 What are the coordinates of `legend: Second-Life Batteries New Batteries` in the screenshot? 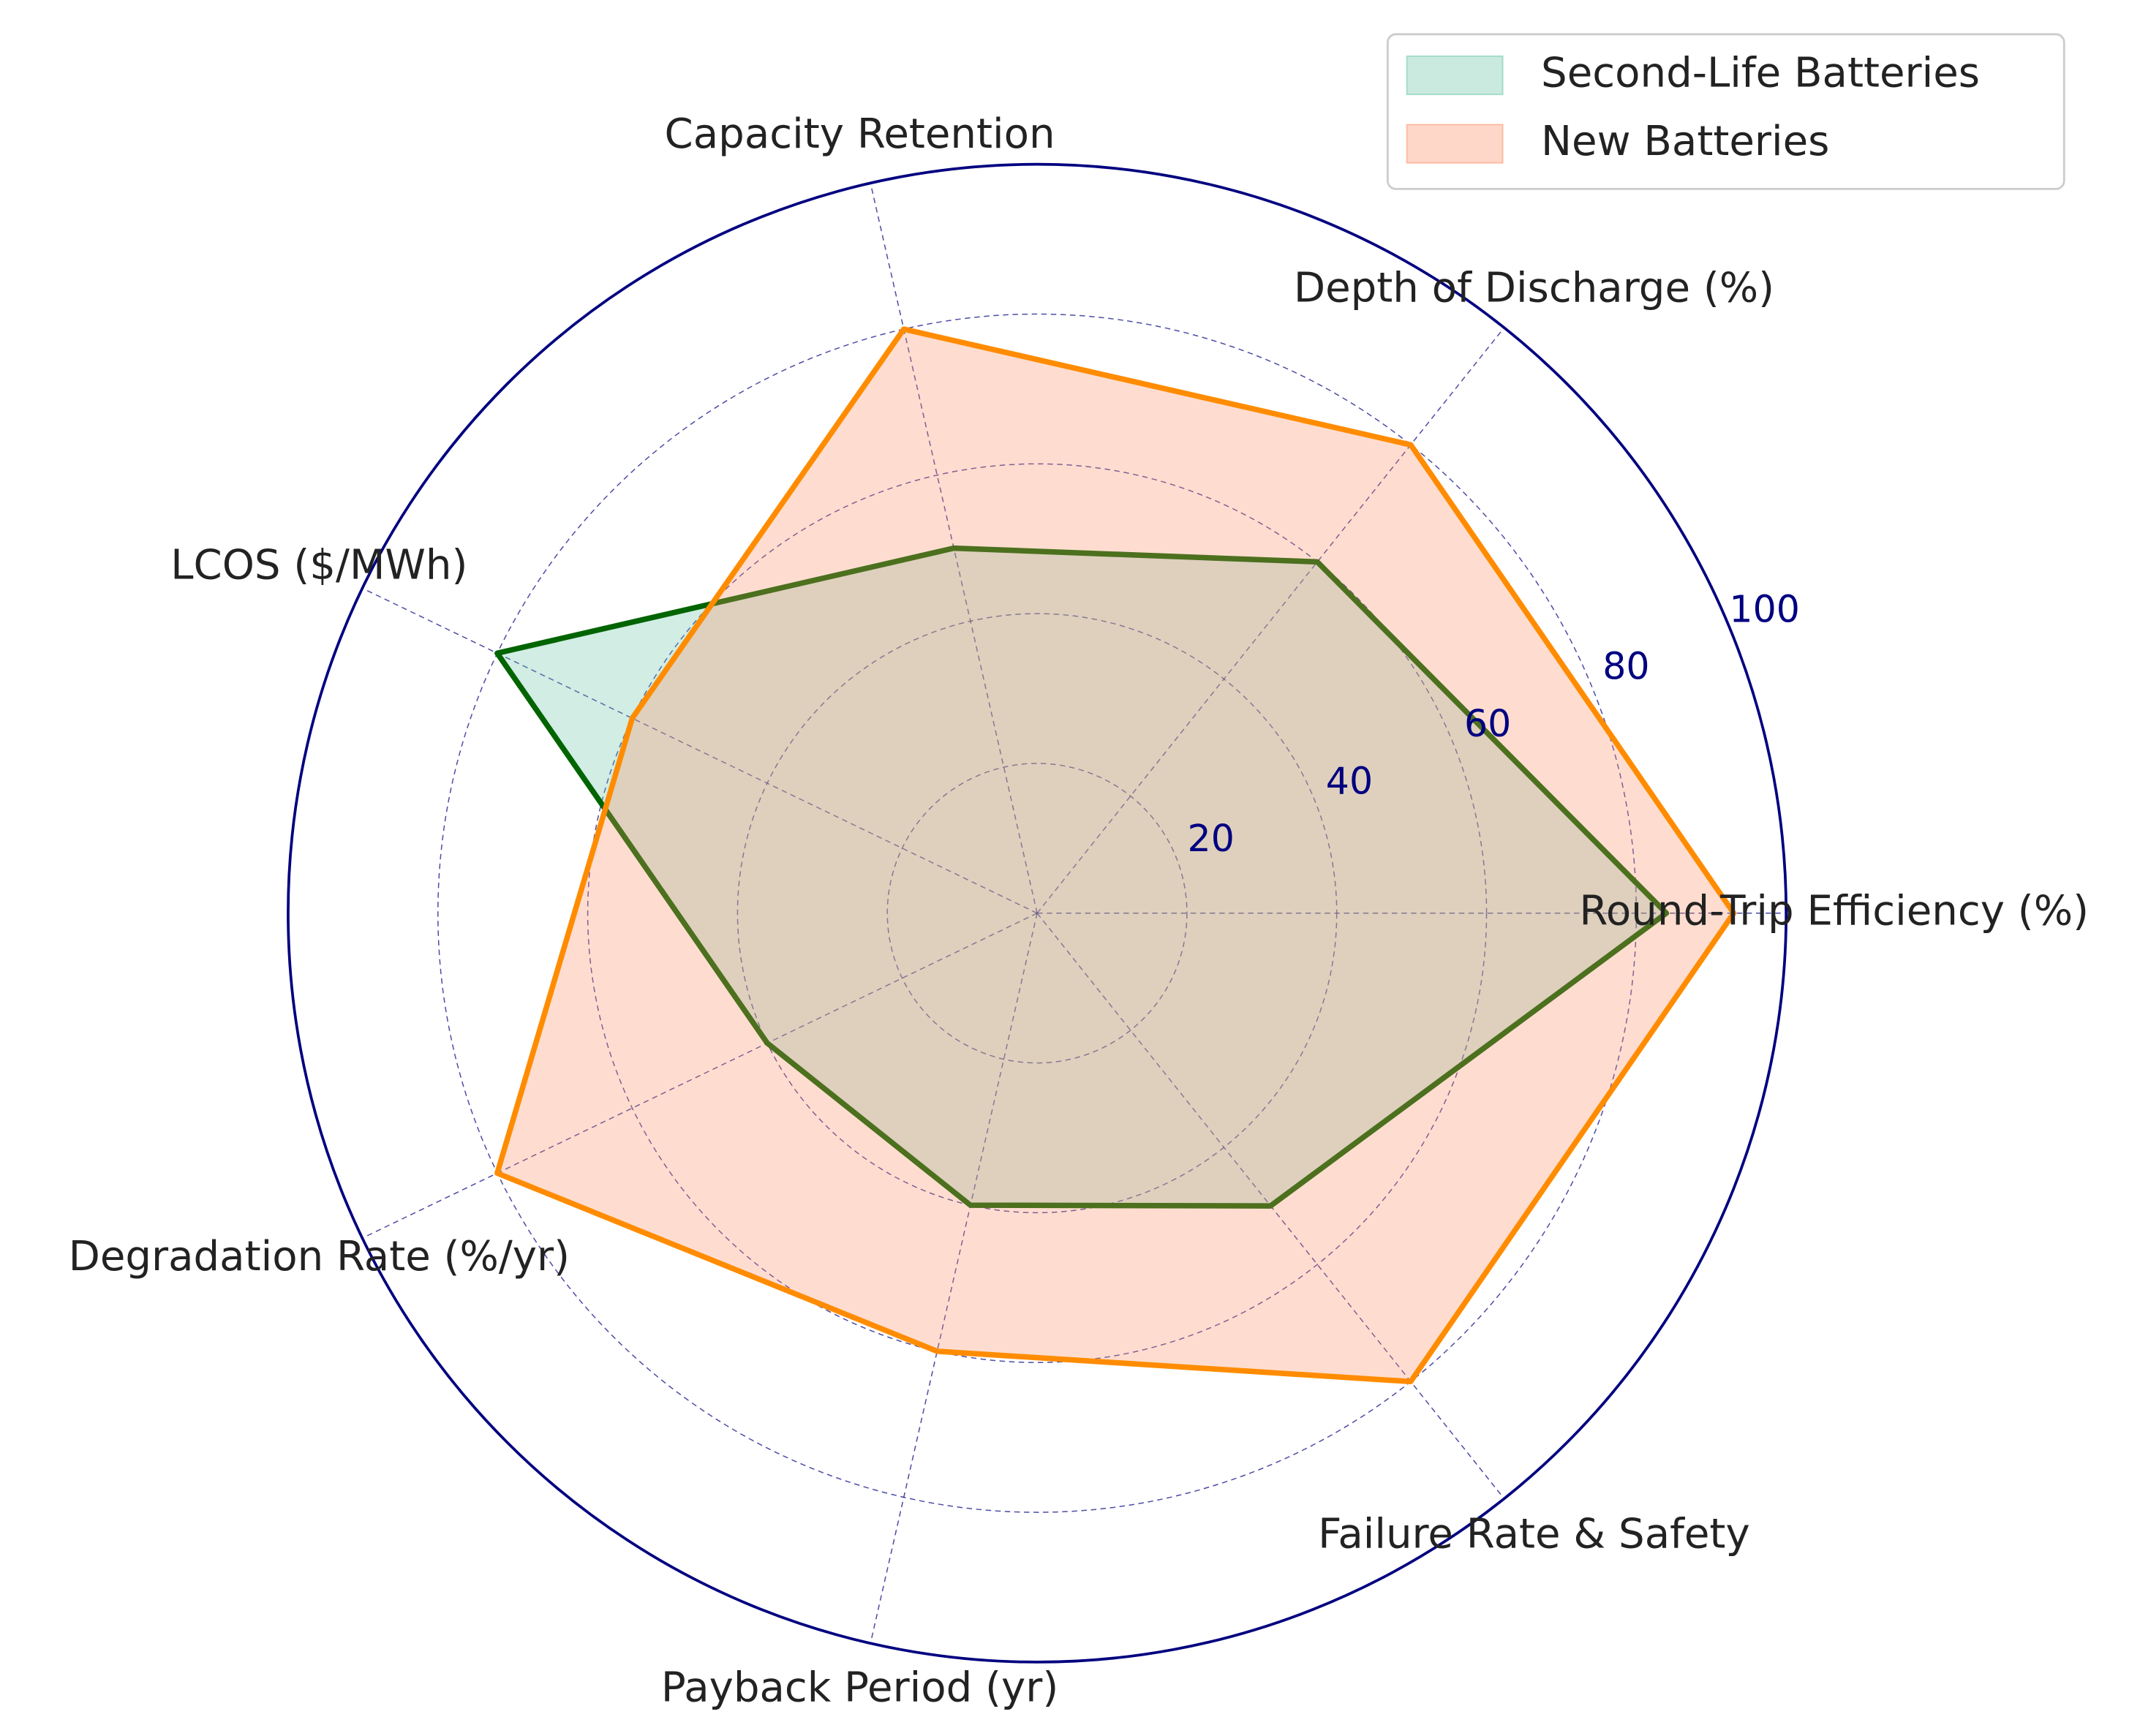 It's located at (1726, 111).